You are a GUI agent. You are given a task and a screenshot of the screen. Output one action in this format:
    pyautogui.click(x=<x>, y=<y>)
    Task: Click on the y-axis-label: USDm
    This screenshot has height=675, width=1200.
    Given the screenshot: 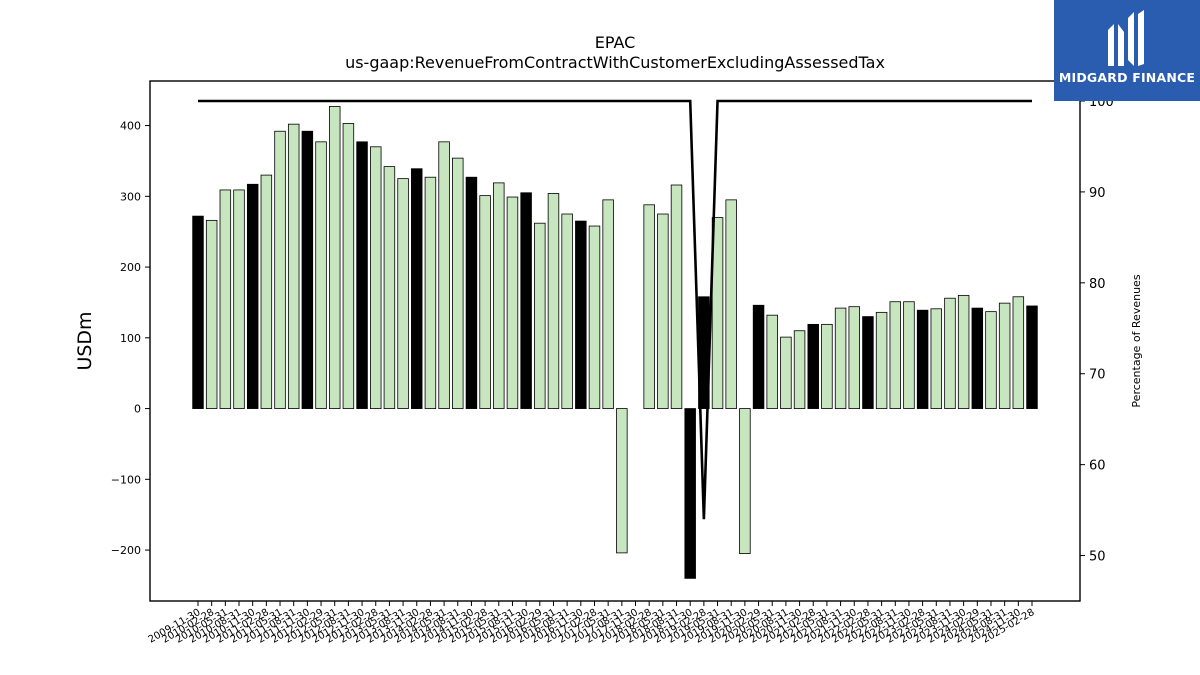 What is the action you would take?
    pyautogui.click(x=85, y=340)
    